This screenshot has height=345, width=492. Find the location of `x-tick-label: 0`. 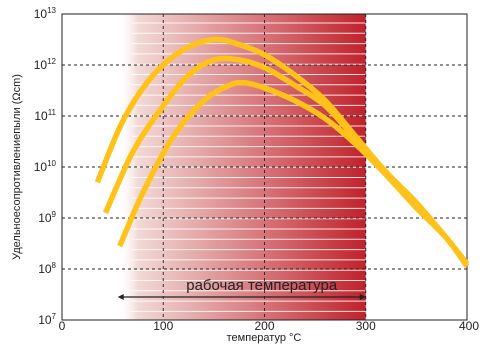

x-tick-label: 0 is located at coordinates (62, 326).